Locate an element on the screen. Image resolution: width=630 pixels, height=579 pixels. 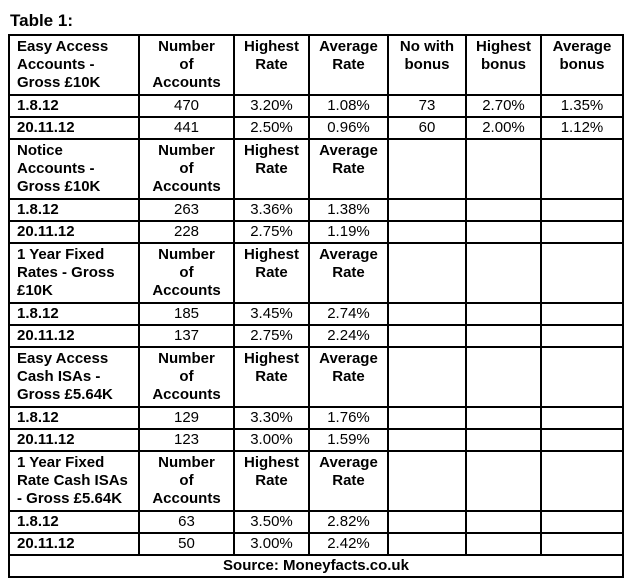
table-row: 20.11.12 50 3.00% 2.42% is located at coordinates (316, 544).